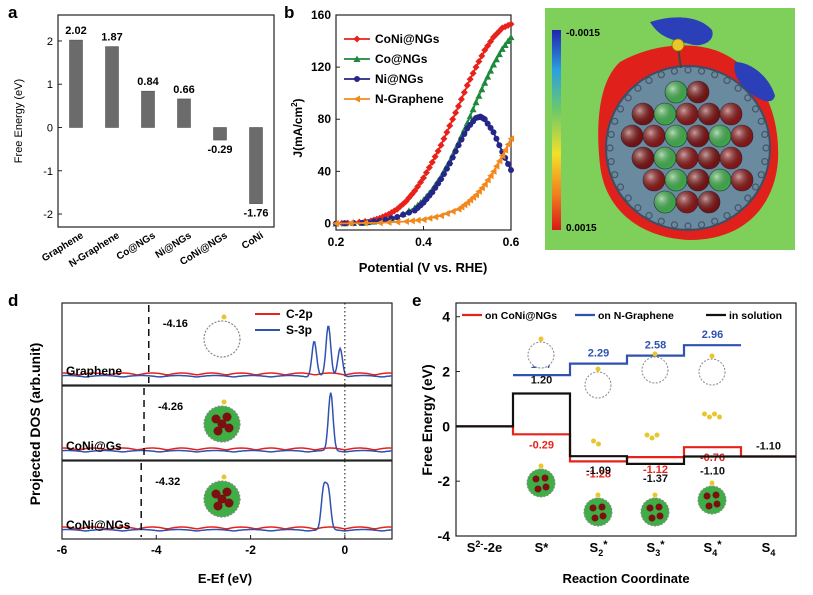  What do you see at coordinates (446, 426) in the screenshot?
I see `panel-e-y-tick-label: 0` at bounding box center [446, 426].